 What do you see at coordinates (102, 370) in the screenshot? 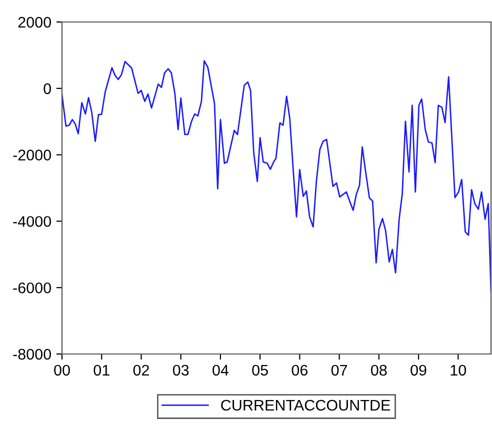
I see `x-tick-label: 01` at bounding box center [102, 370].